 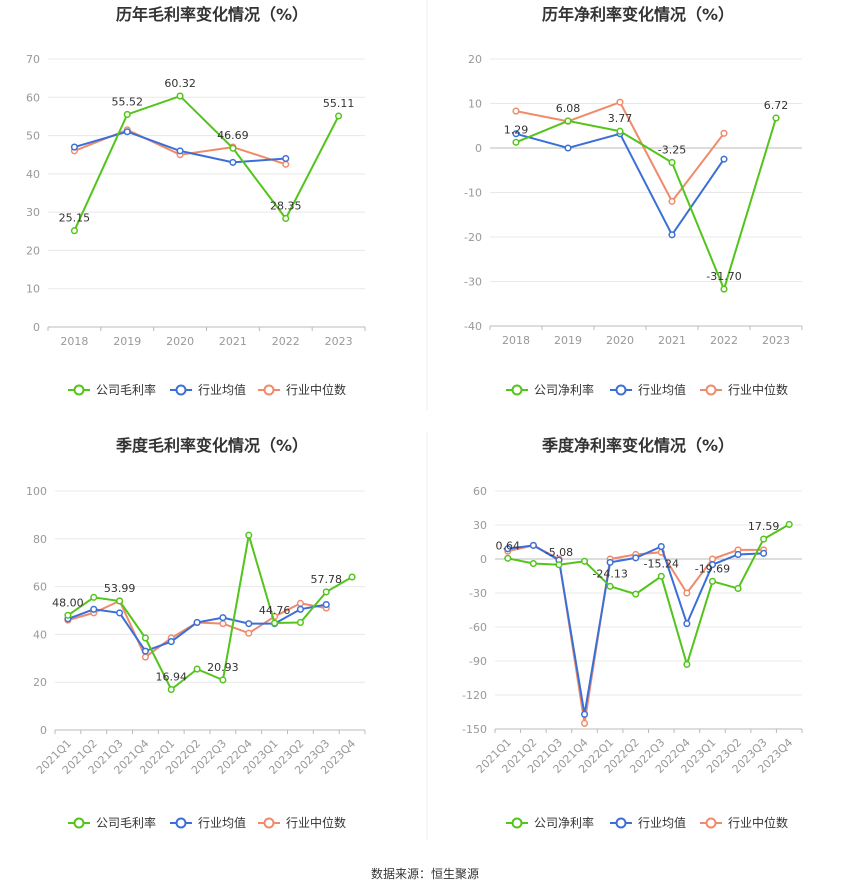 What do you see at coordinates (508, 545) in the screenshot?
I see `data-label: 0.64` at bounding box center [508, 545].